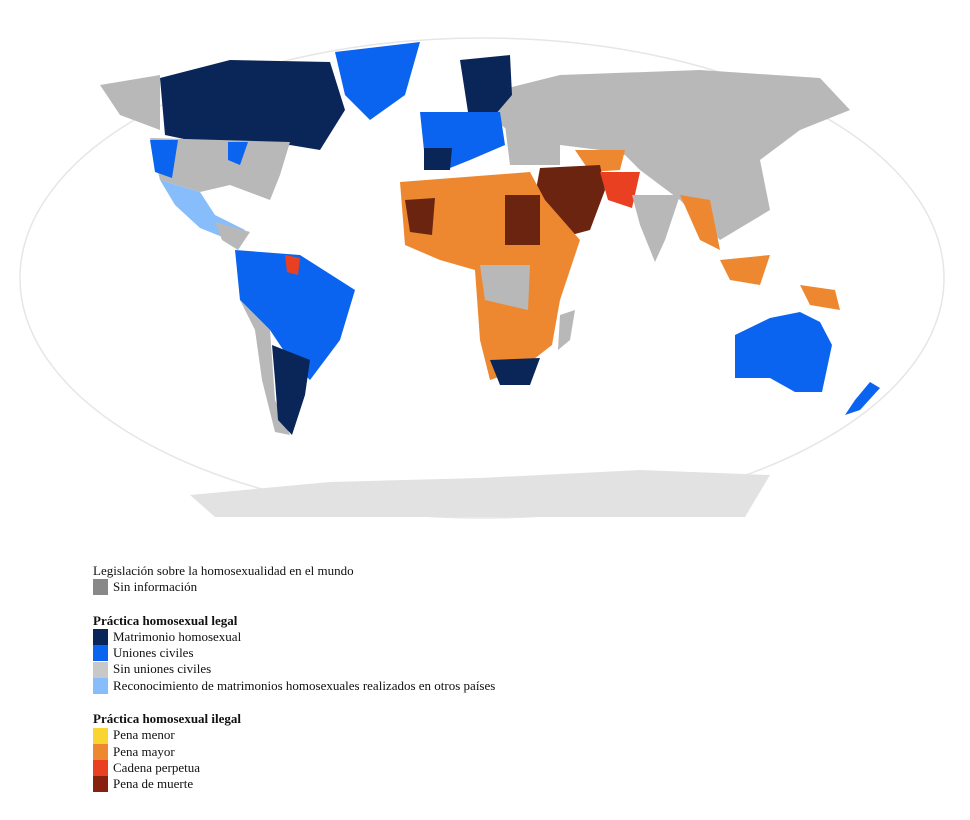 This screenshot has width=970, height=820. Describe the element at coordinates (167, 719) in the screenshot. I see `legend-heading-illegal: Práctica homosexual ilegal` at that location.